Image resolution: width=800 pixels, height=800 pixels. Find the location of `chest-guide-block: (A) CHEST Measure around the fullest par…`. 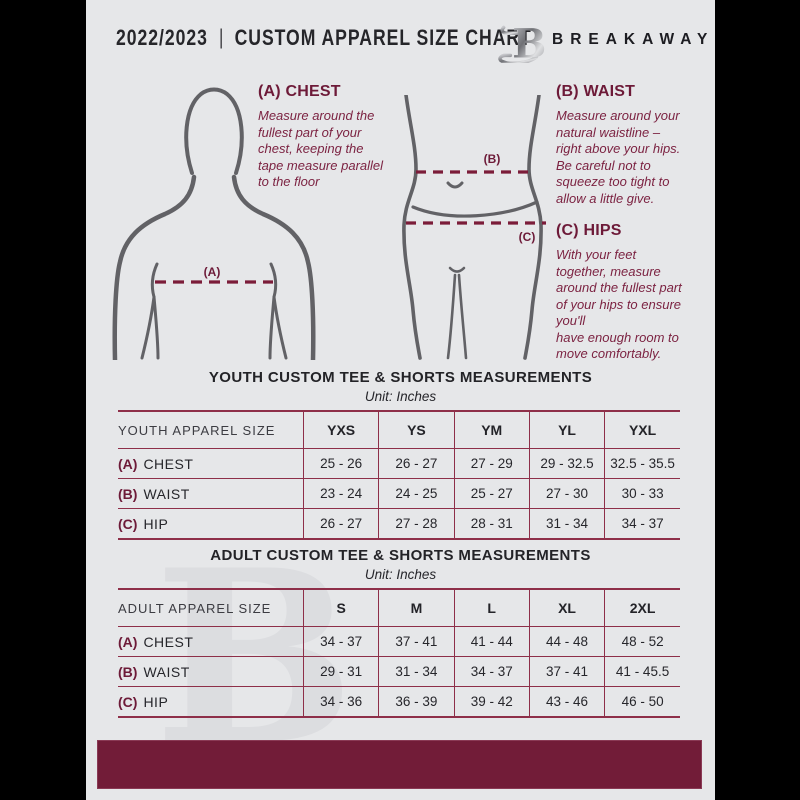

chest-guide-block: (A) CHEST Measure around the fullest par… is located at coordinates (328, 137).